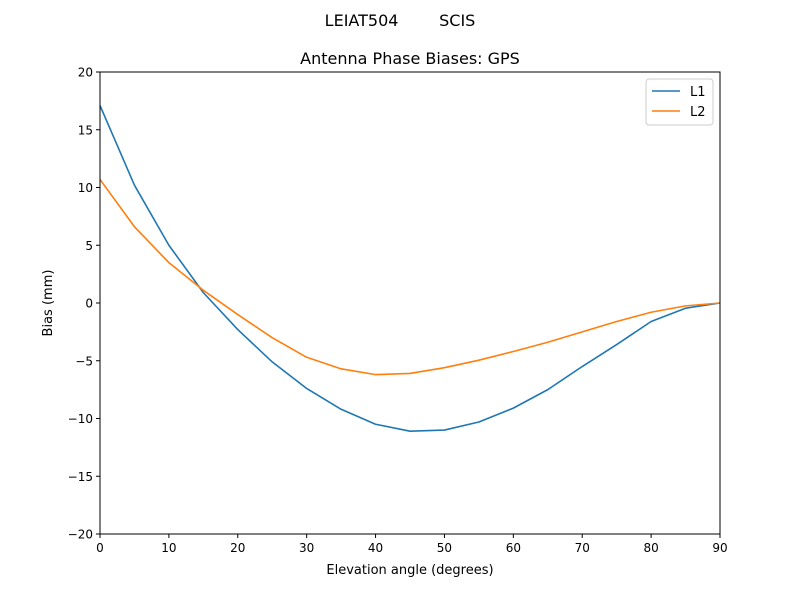  What do you see at coordinates (582, 548) in the screenshot?
I see `x-tick-label: 70` at bounding box center [582, 548].